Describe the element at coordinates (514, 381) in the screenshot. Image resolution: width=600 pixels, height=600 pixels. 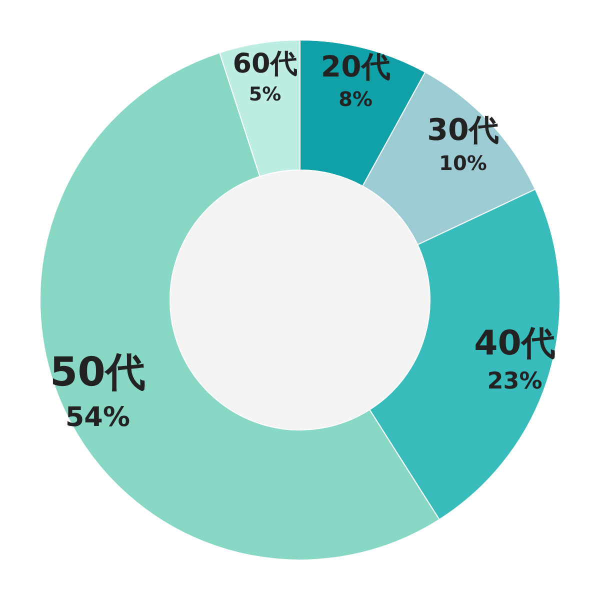
I see `data-label: 23%` at that location.